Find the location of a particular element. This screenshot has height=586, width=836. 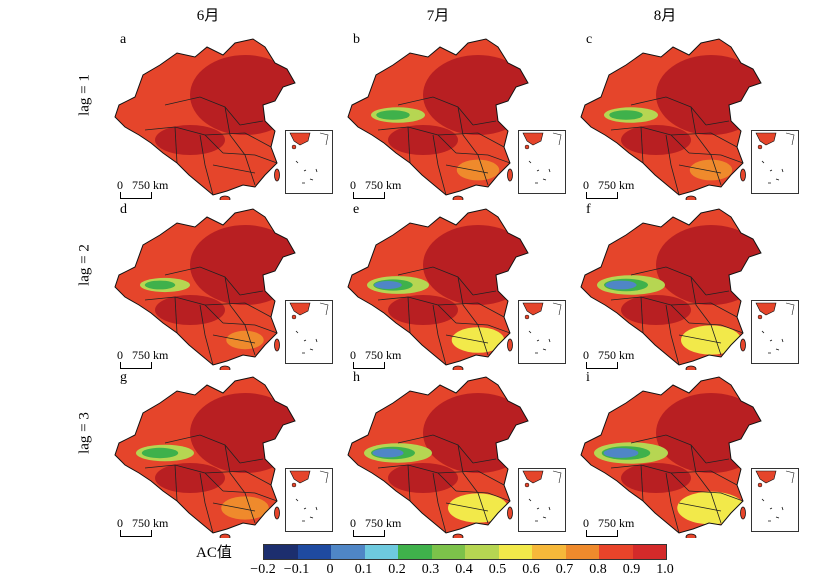

legend-tick-label: −0.1 is located at coordinates (296, 569).